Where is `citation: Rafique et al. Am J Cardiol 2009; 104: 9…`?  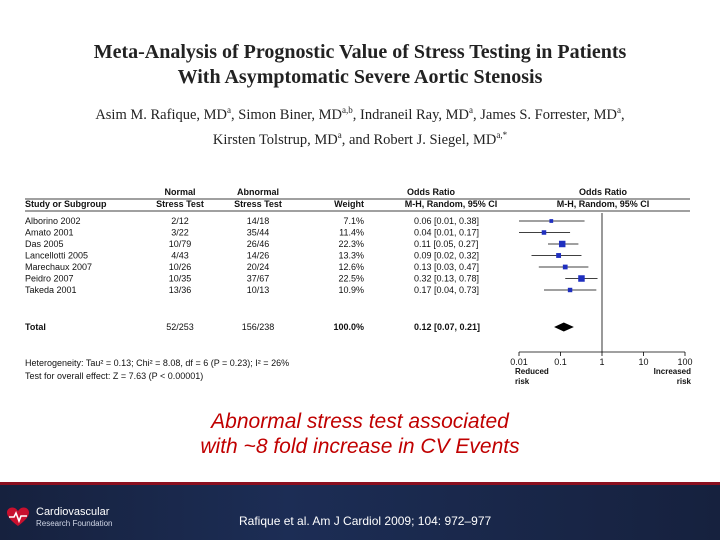
citation: Rafique et al. Am J Cardiol 2009; 104: 9… is located at coordinates (365, 521).